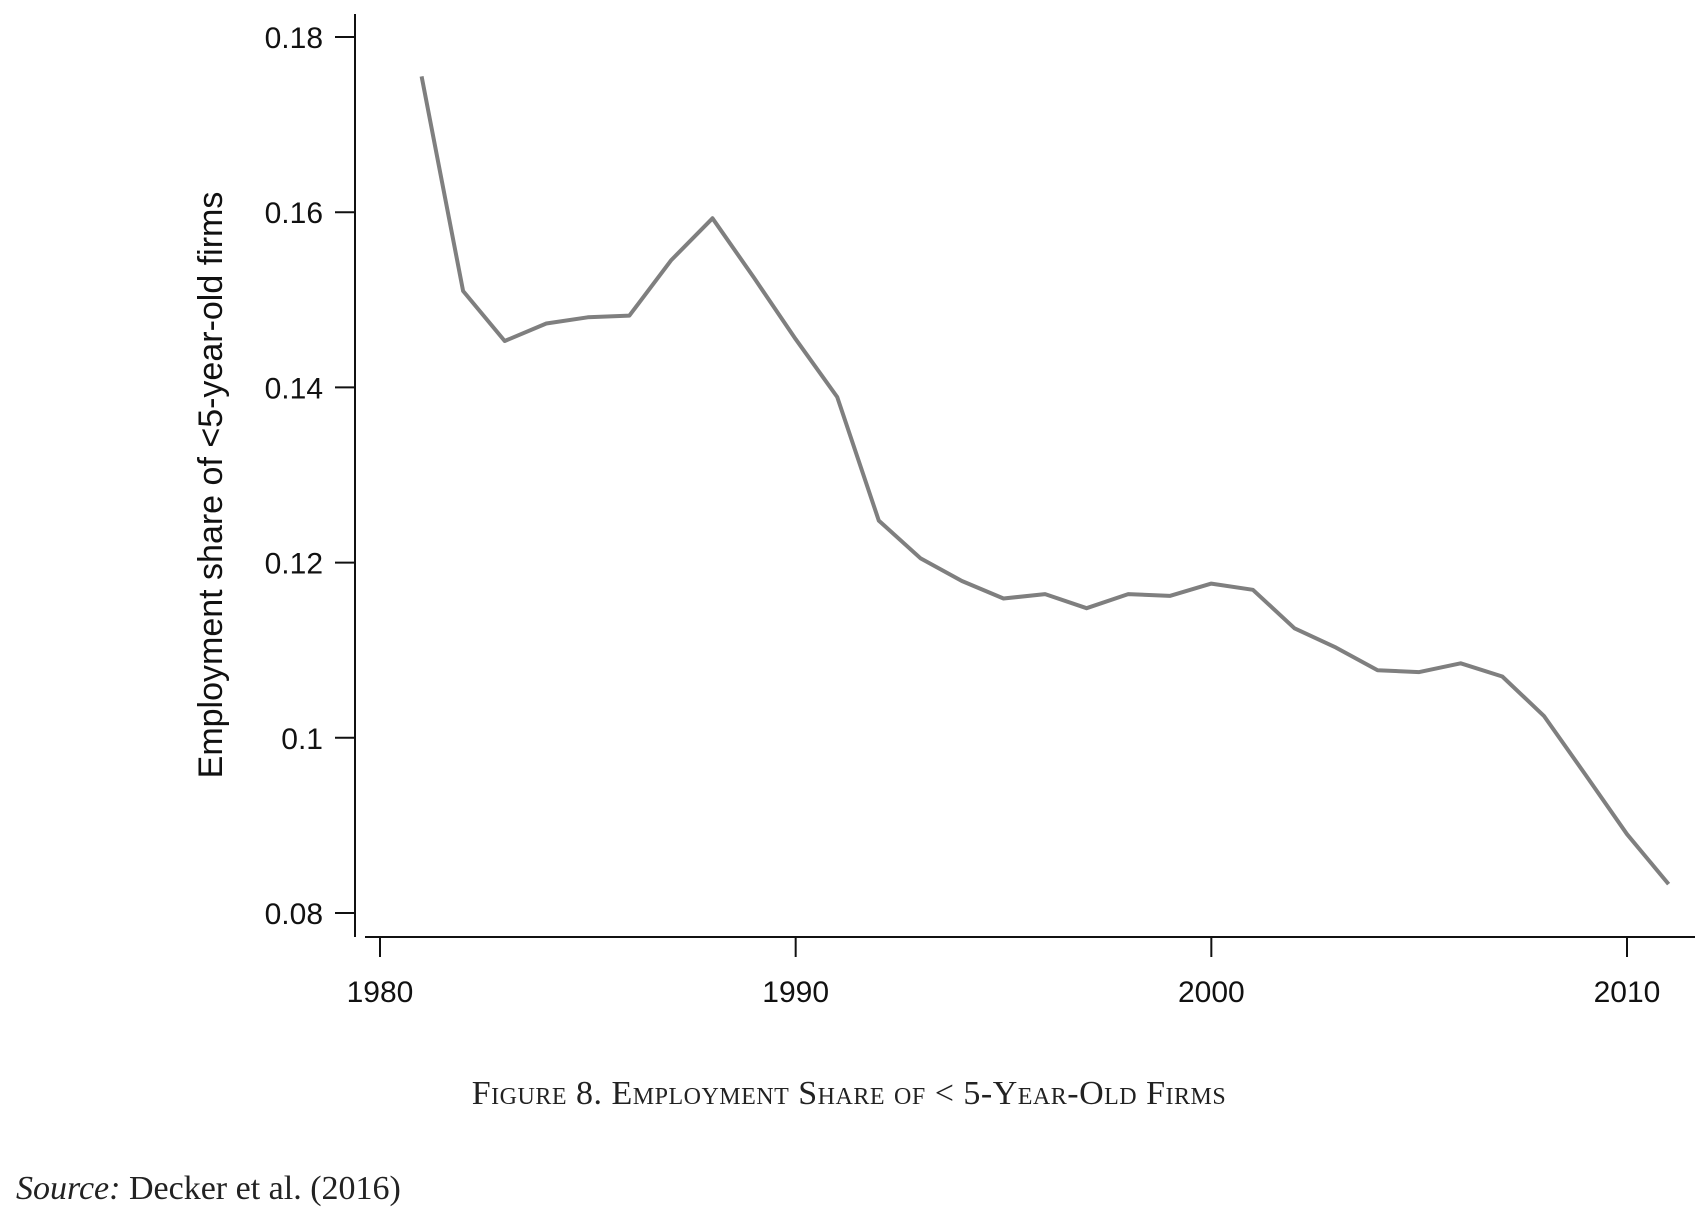  I want to click on source-text: Decker et al. (2016), so click(260, 1188).